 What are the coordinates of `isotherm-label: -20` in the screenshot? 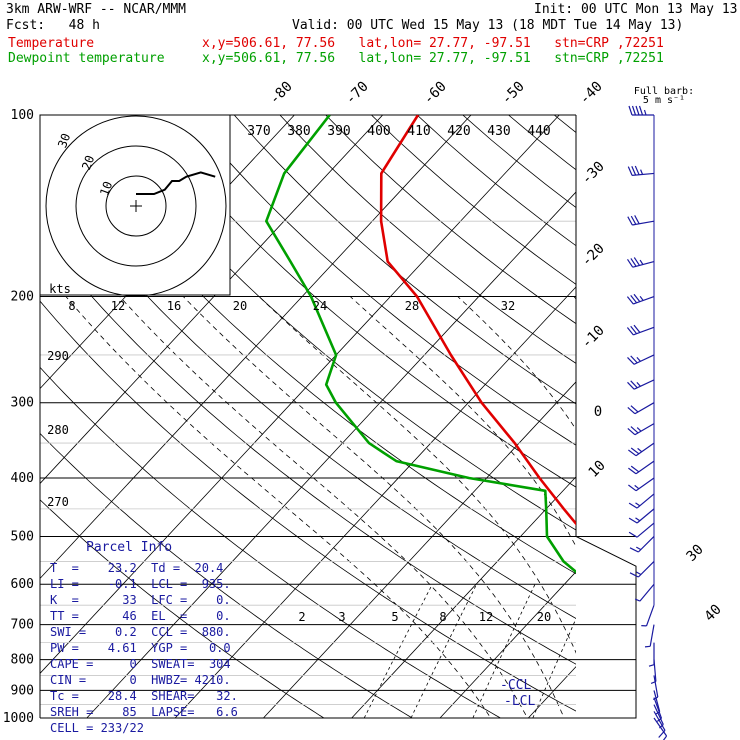 It's located at (593, 255).